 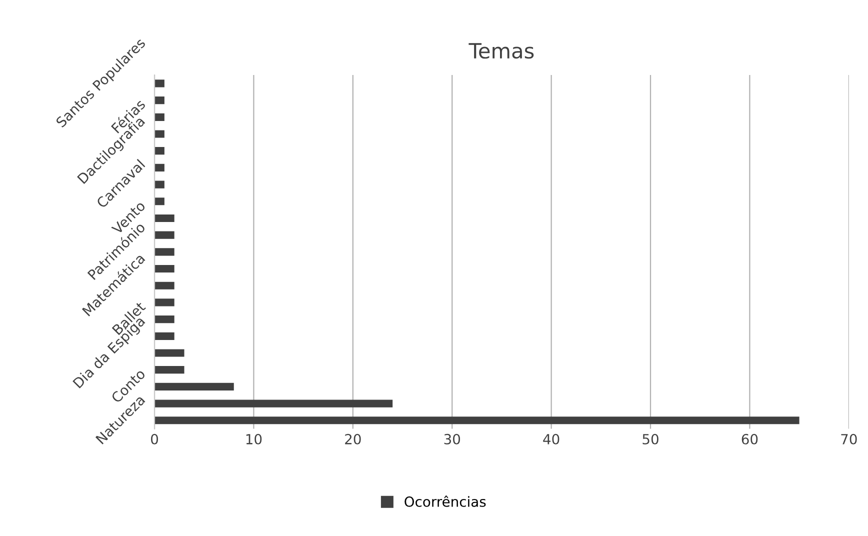 What do you see at coordinates (154, 439) in the screenshot?
I see `x-tick-label: 0` at bounding box center [154, 439].